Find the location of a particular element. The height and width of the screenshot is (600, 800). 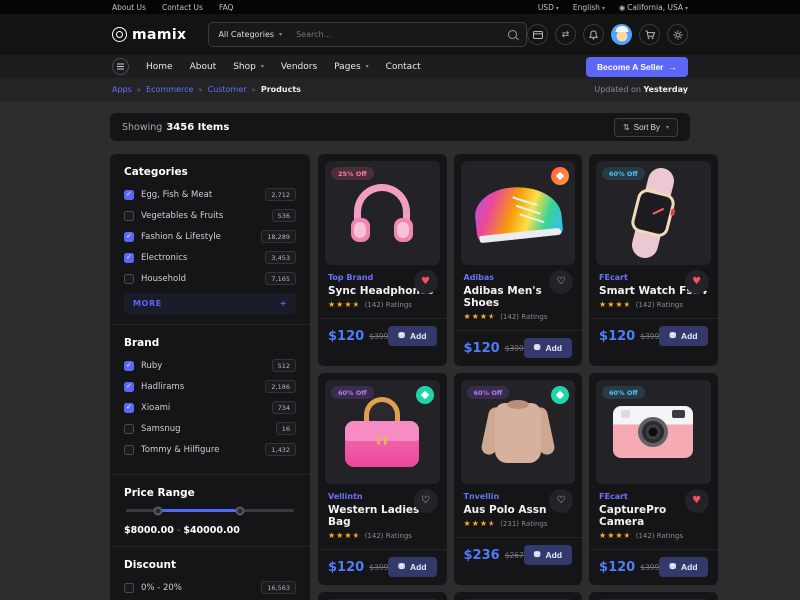

breadcrumb-apps: Apps is located at coordinates (122, 89).